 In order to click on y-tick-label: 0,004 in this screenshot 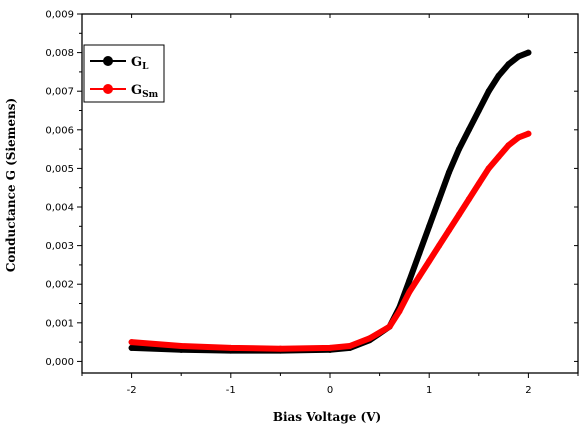, I will do `click(59, 208)`.